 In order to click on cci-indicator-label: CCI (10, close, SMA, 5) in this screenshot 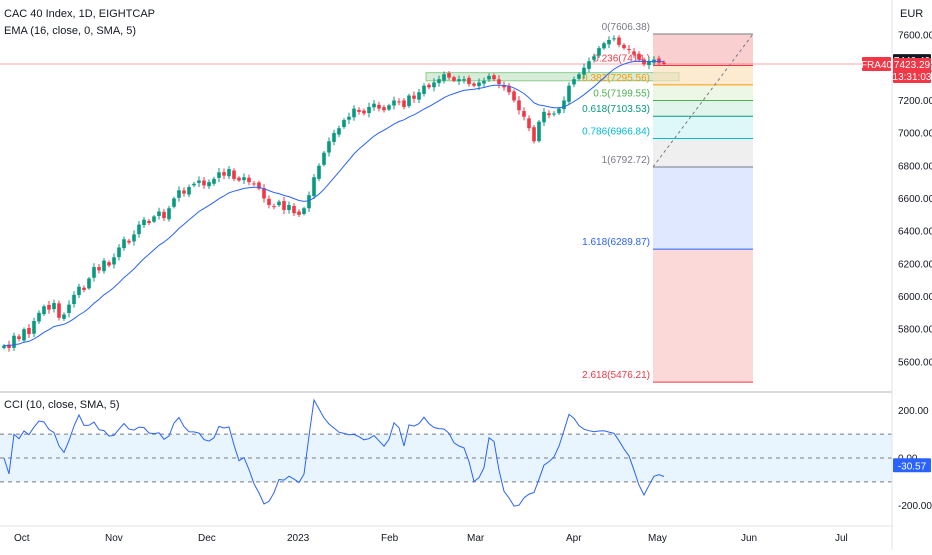, I will do `click(62, 405)`.